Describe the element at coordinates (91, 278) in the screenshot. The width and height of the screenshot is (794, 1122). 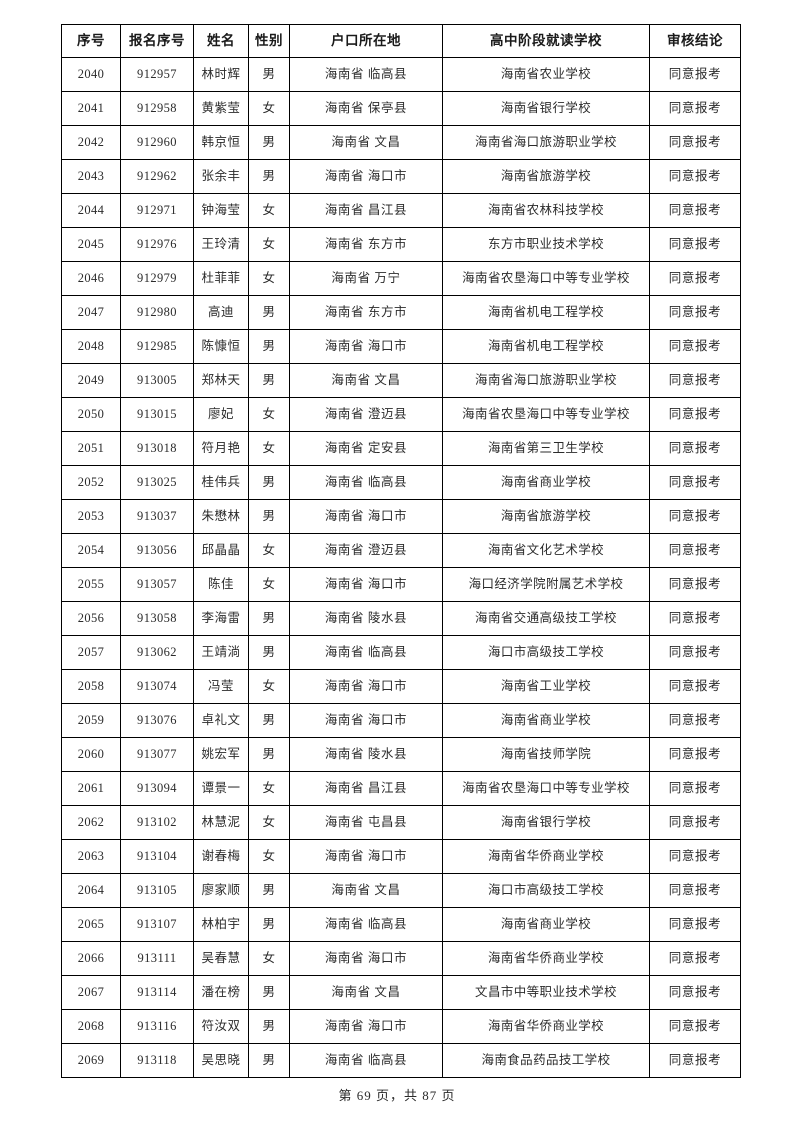
I see `cell-index: 2046` at that location.